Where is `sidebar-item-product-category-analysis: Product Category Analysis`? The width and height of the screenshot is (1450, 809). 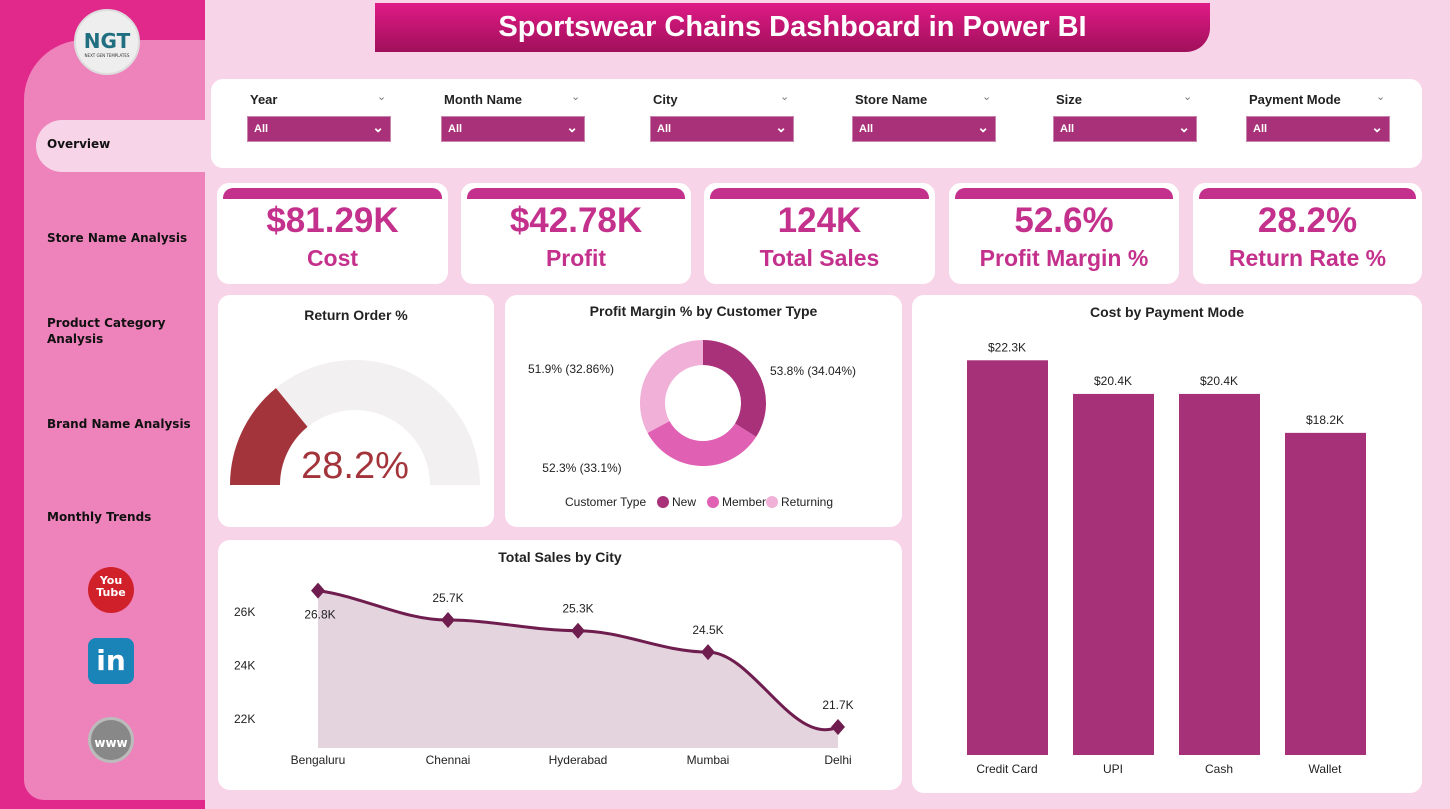
sidebar-item-product-category-analysis: Product Category Analysis is located at coordinates (106, 331).